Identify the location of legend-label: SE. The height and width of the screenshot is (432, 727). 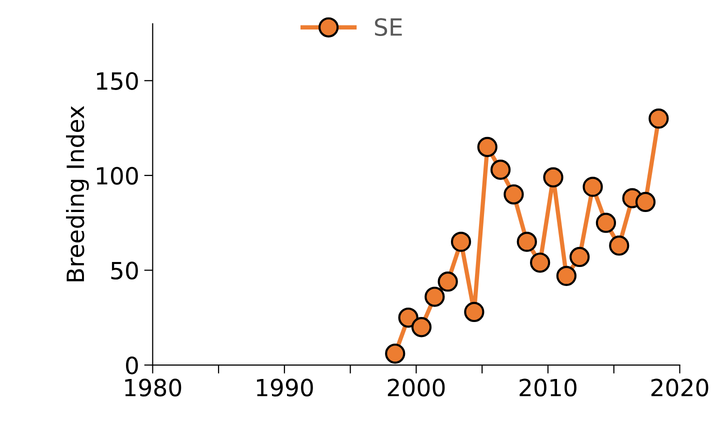
(388, 27).